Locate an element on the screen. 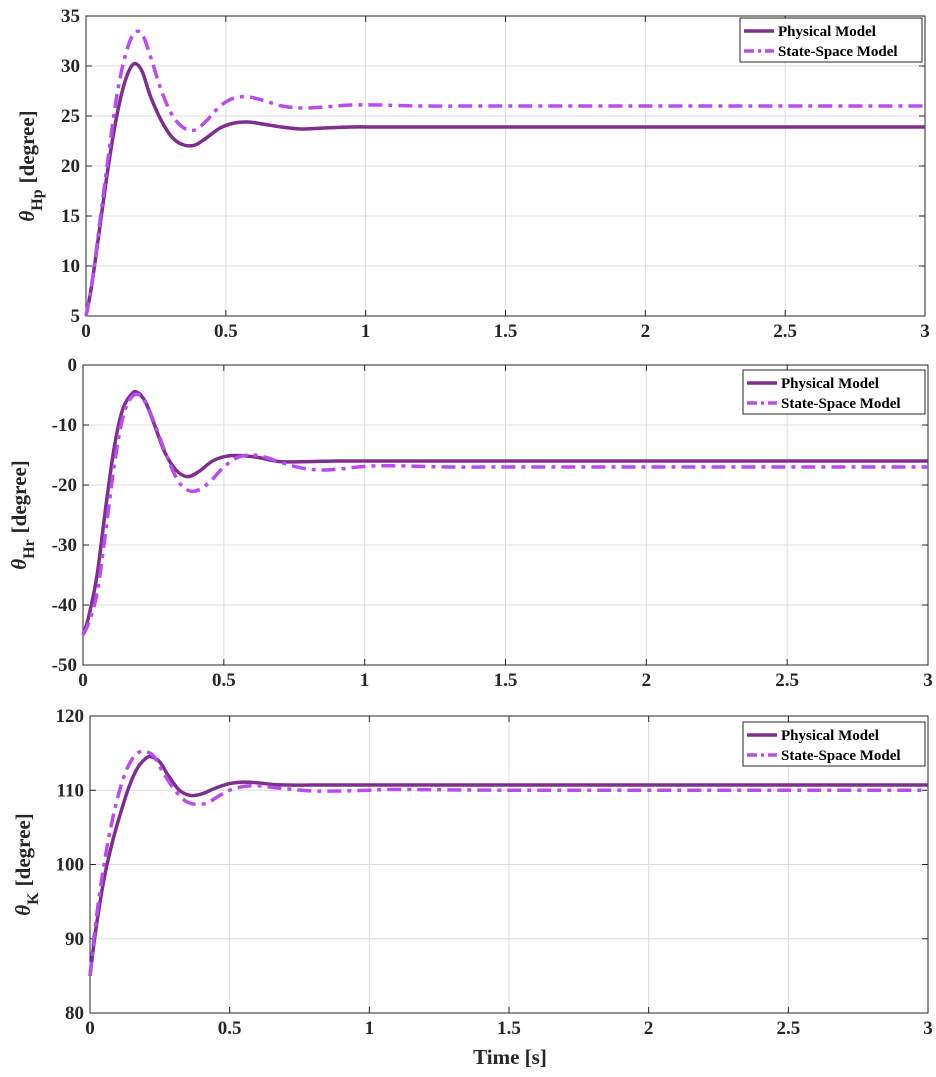 This screenshot has height=1077, width=936. y-tick-label: 30 is located at coordinates (70, 66).